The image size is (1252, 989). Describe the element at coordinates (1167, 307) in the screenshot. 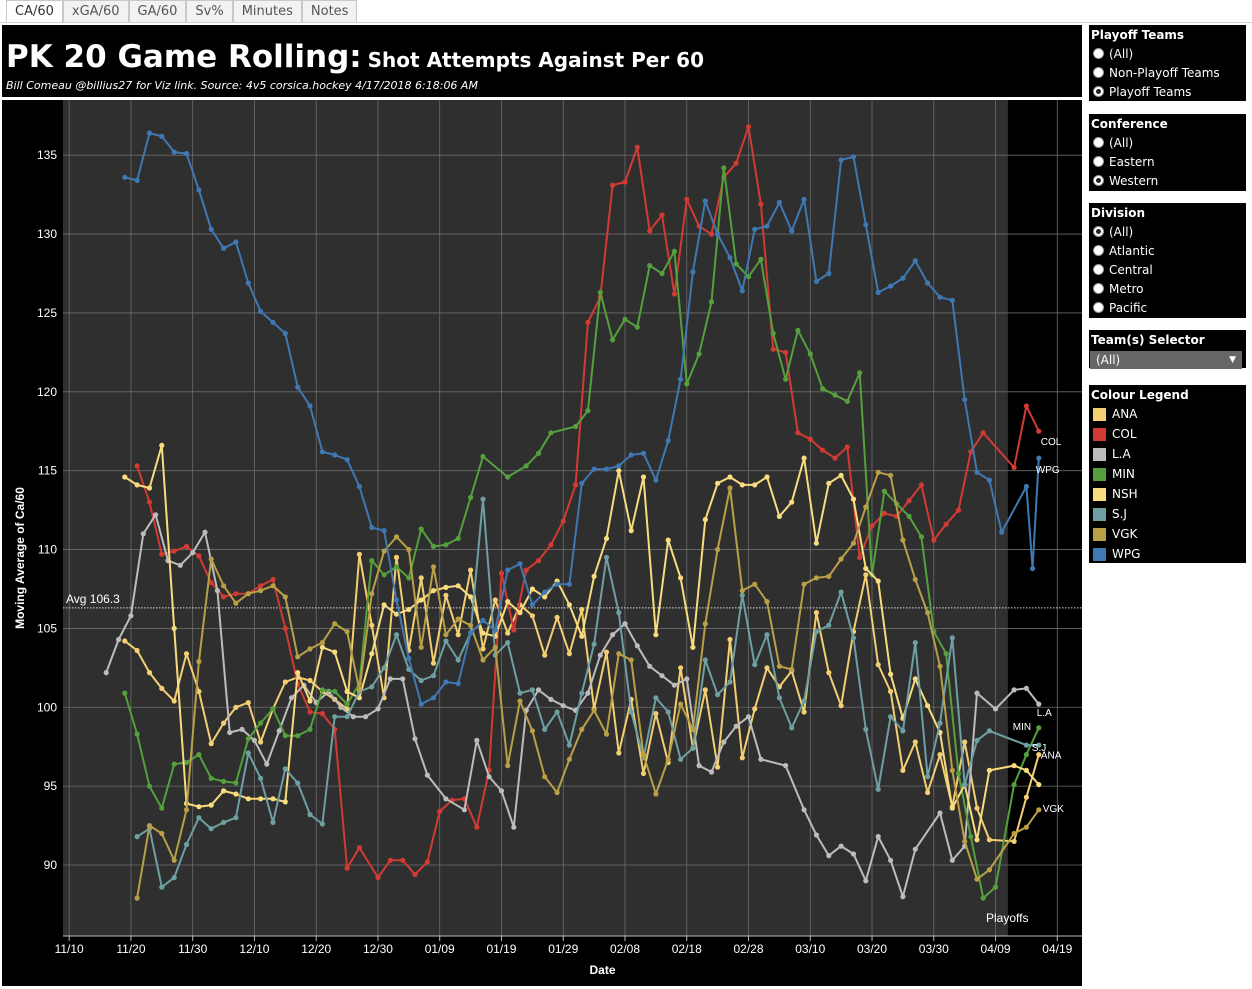

I see `division-filter-option: Pacific` at that location.